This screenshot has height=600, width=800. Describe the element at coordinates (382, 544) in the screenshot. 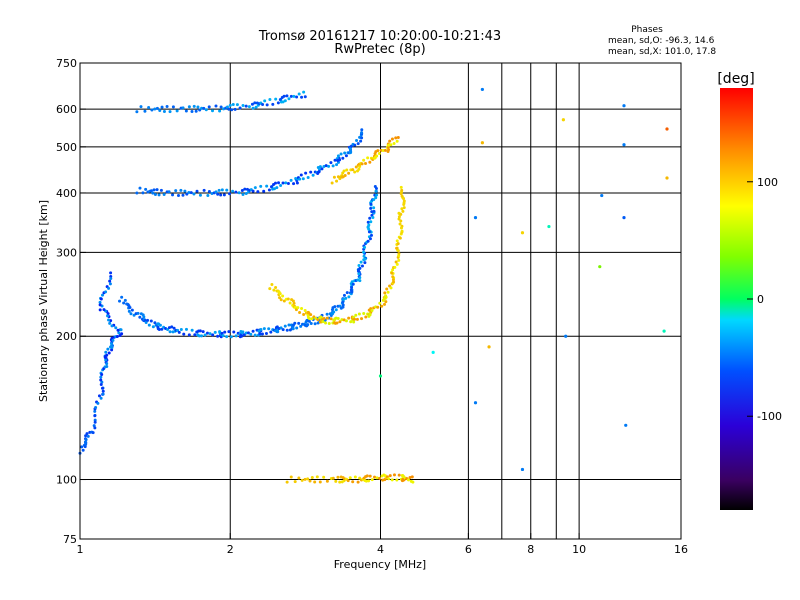

I see `x-axis: 1 2 4 6 8 10 16` at that location.